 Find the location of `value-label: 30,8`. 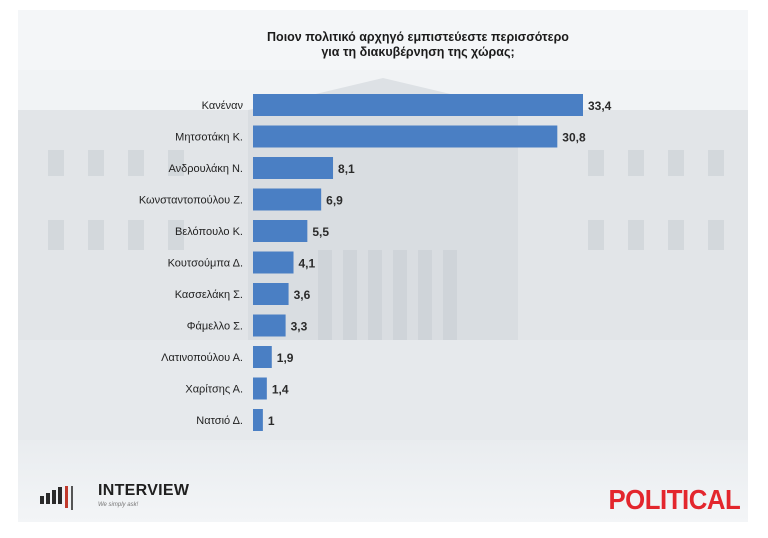

value-label: 30,8 is located at coordinates (574, 138).